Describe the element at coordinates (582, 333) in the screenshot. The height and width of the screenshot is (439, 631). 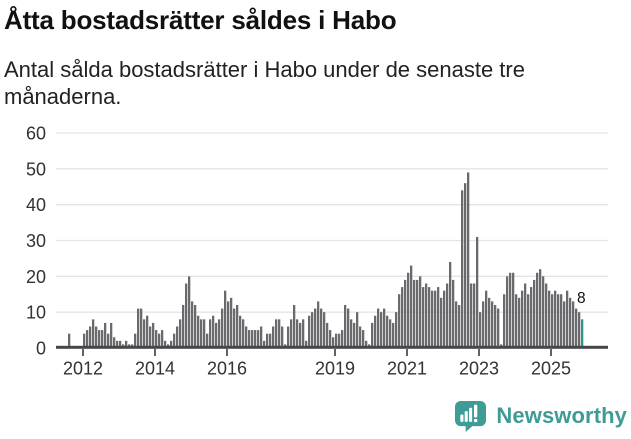
I see `highlighted-bar` at that location.